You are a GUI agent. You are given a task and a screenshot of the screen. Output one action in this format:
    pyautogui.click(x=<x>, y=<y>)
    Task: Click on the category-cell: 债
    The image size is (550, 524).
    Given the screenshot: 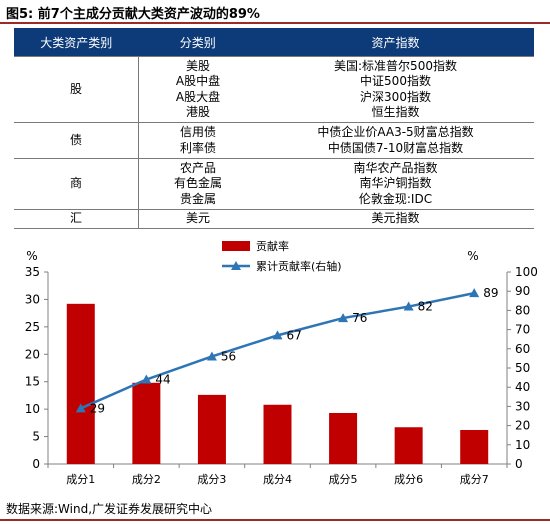 What is the action you would take?
    pyautogui.click(x=76, y=140)
    